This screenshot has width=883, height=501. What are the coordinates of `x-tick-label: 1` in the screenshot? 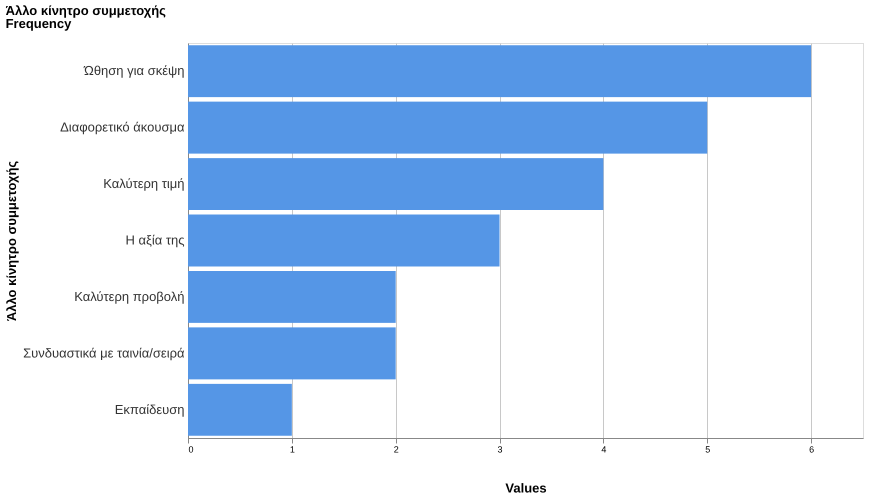 It's located at (292, 449).